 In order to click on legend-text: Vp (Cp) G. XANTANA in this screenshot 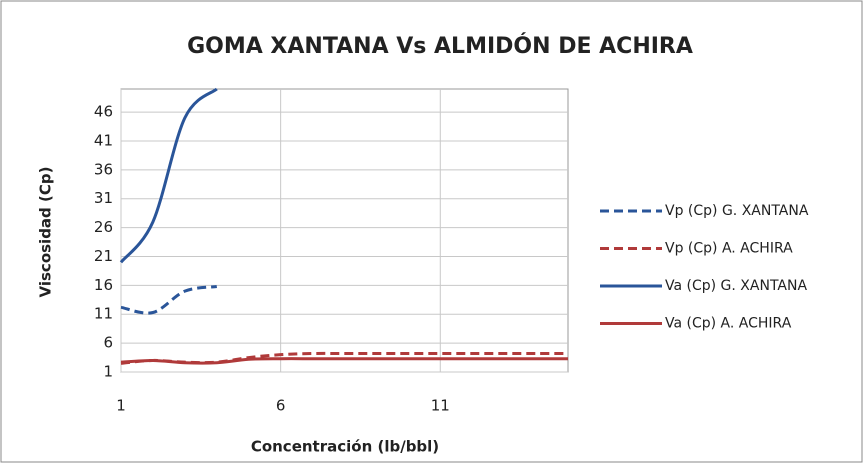, I will do `click(737, 211)`.